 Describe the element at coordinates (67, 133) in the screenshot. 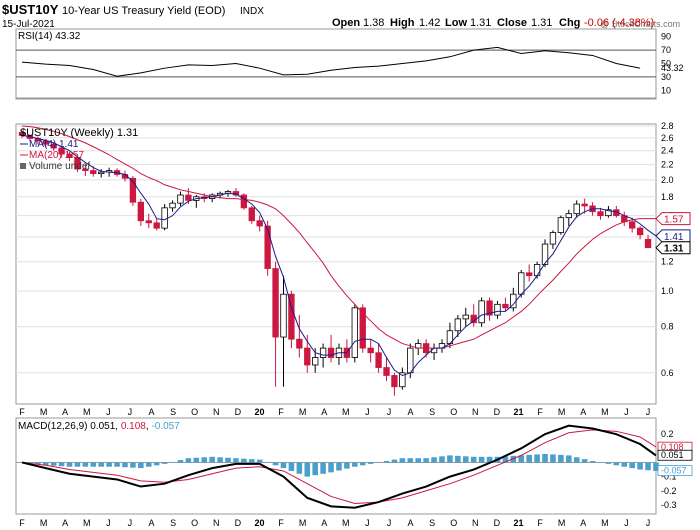

I see `price-title: $UST10Y (Weekly)` at that location.